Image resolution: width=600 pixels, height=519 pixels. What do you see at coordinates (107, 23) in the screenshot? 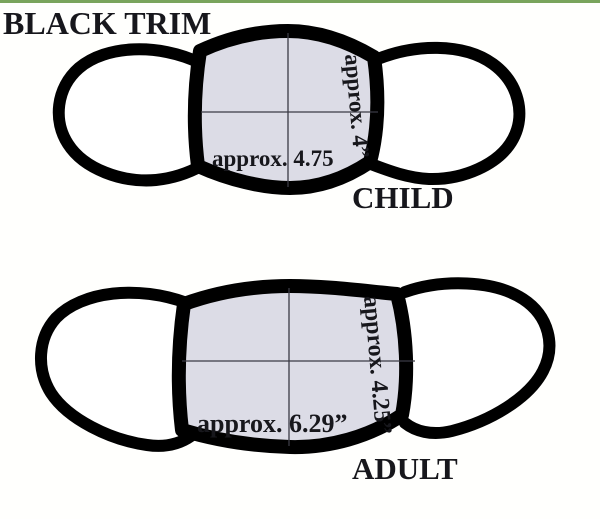
I see `page-title: BLACK TRIM` at bounding box center [107, 23].